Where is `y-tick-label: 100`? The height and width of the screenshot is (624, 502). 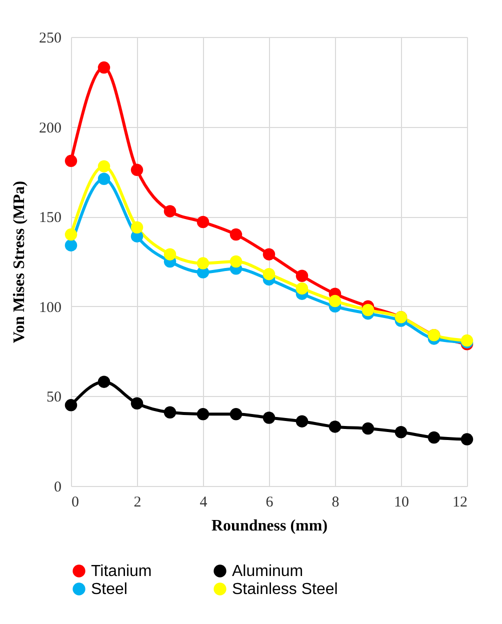
y-tick-label: 100 is located at coordinates (50, 308).